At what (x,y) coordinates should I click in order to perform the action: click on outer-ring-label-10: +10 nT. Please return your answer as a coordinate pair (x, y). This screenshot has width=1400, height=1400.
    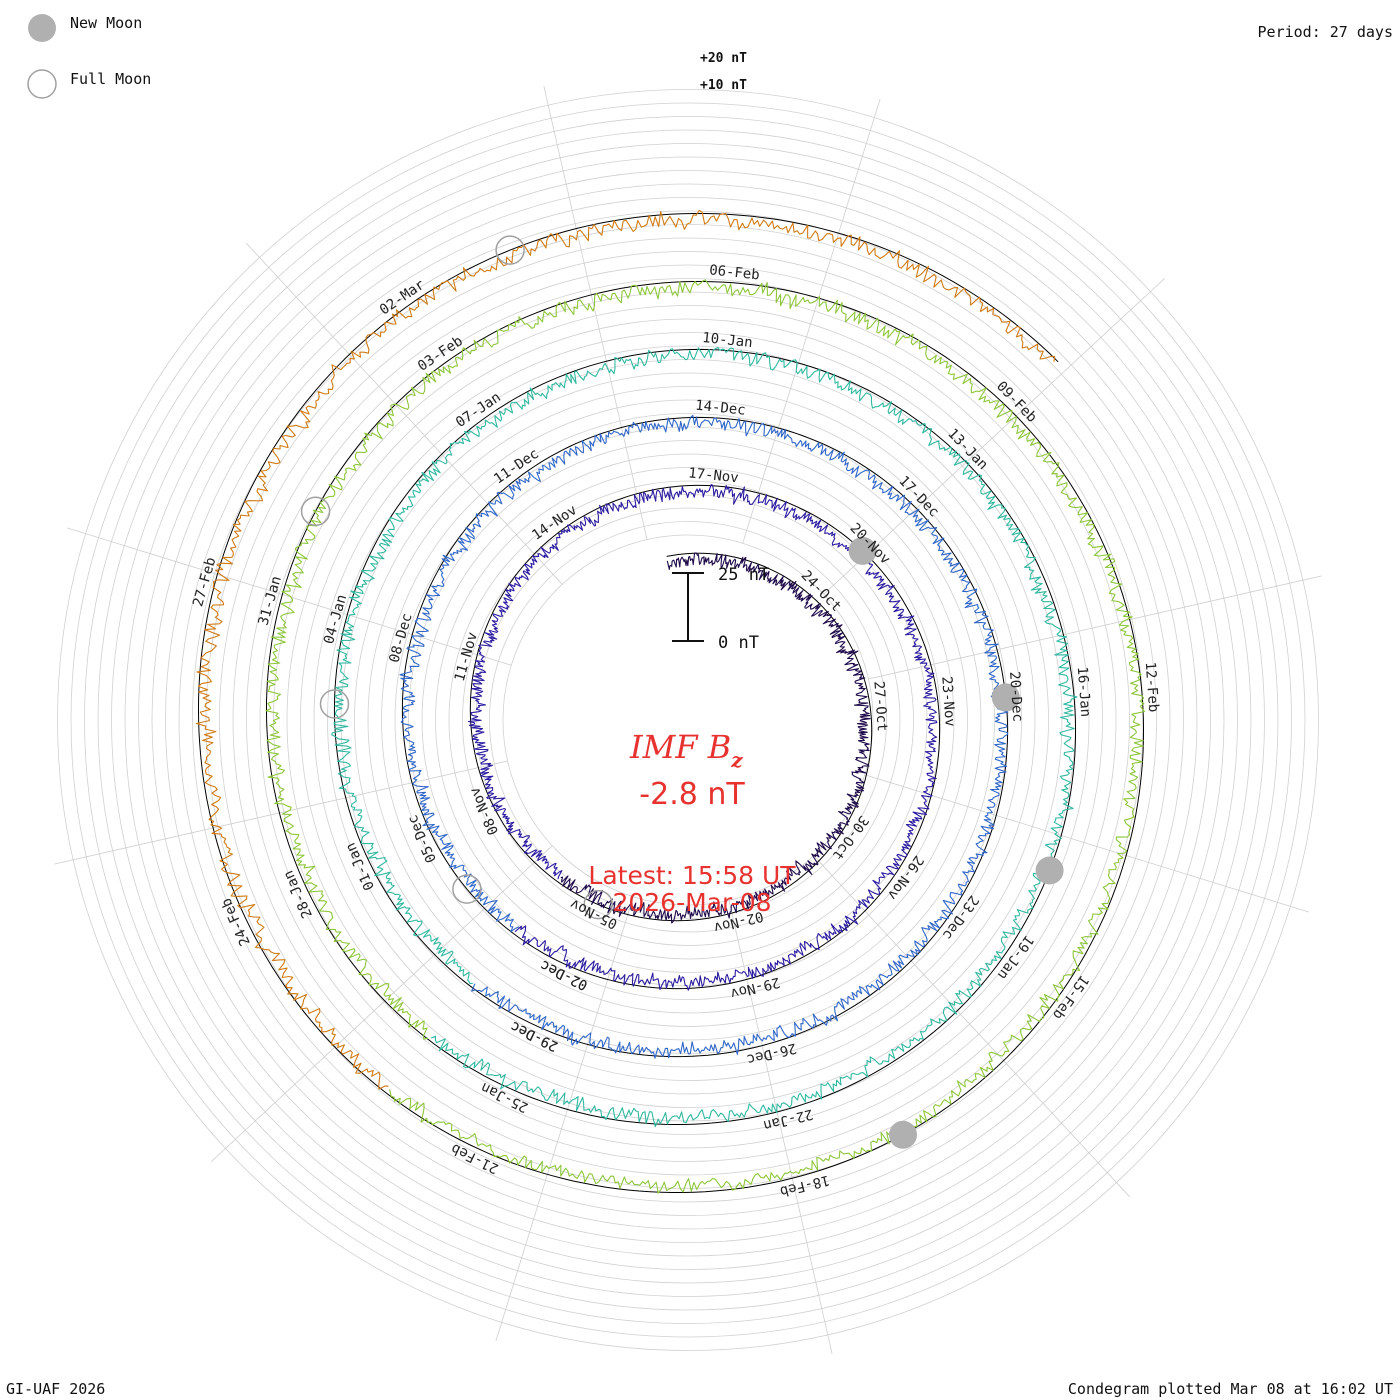
    Looking at the image, I should click on (723, 85).